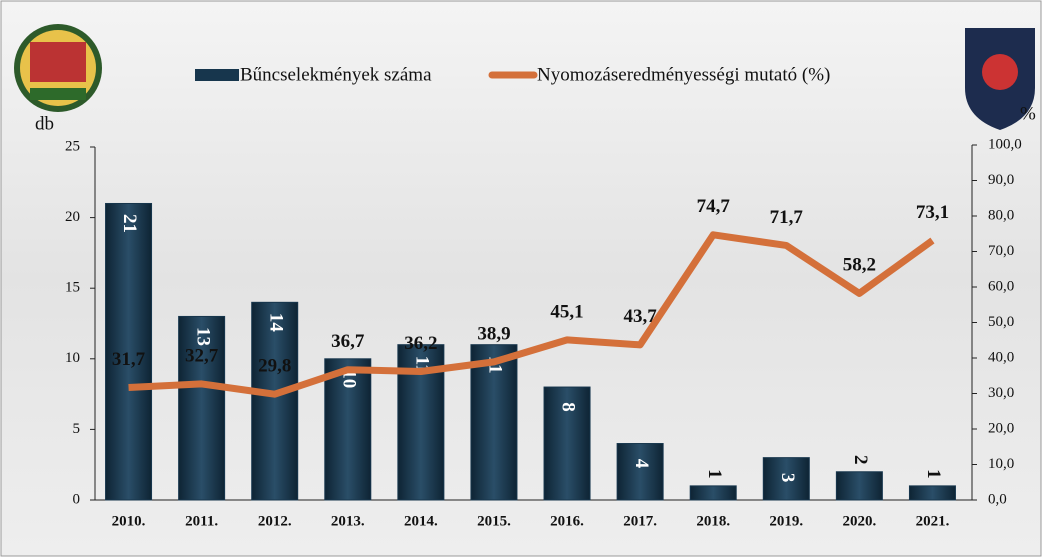  I want to click on y-tick-label: 10, so click(72, 358).